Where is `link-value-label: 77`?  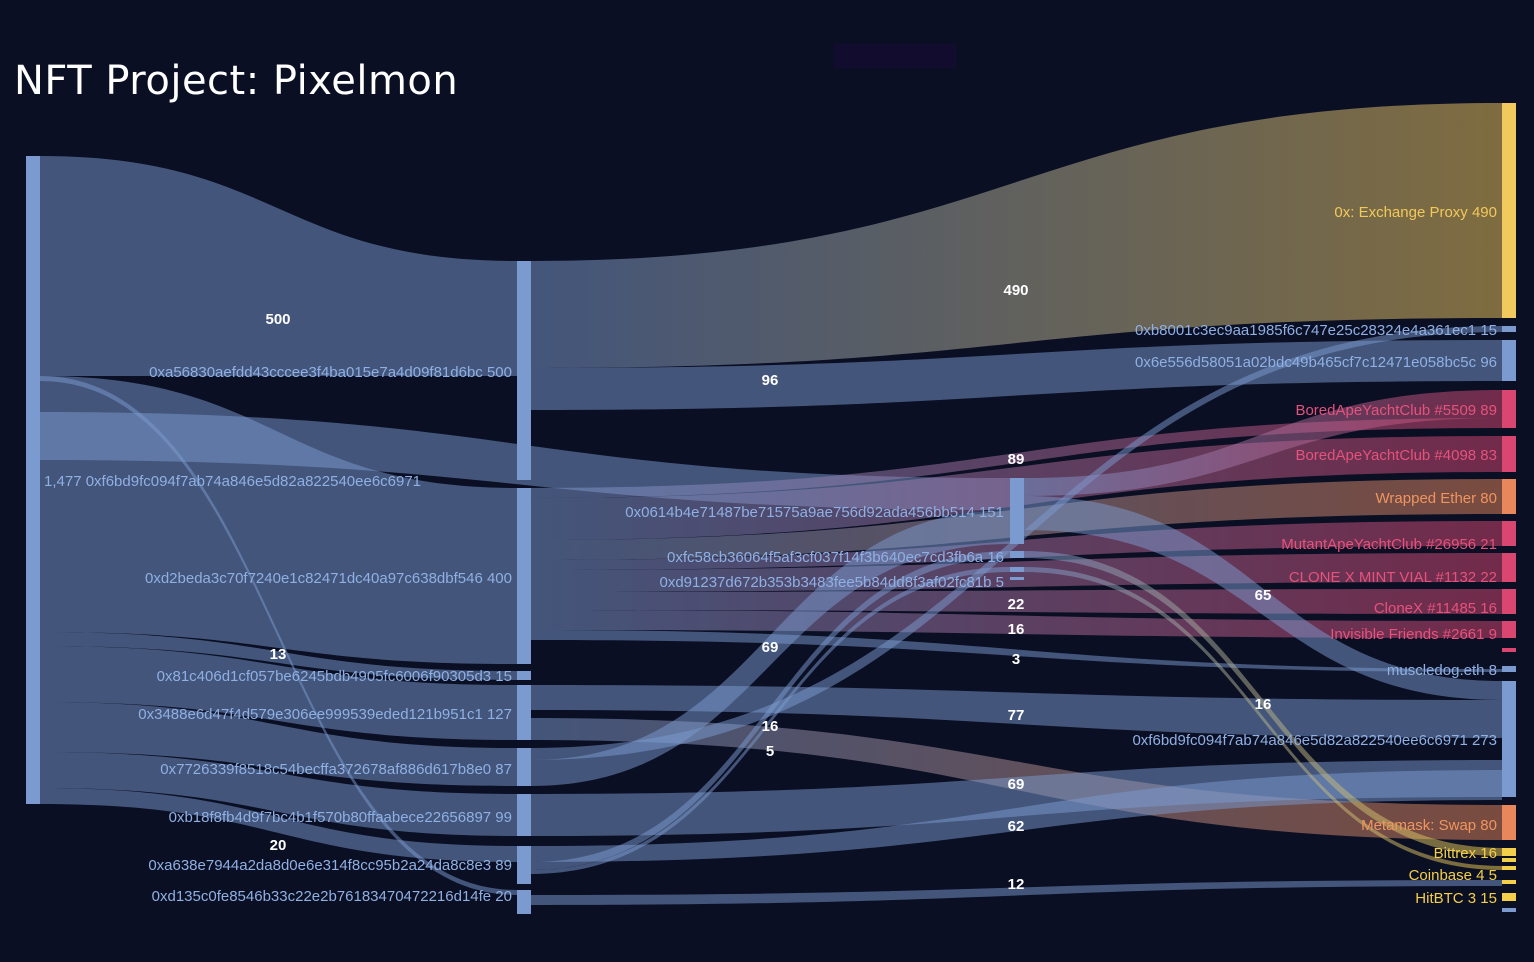
link-value-label: 77 is located at coordinates (1016, 715).